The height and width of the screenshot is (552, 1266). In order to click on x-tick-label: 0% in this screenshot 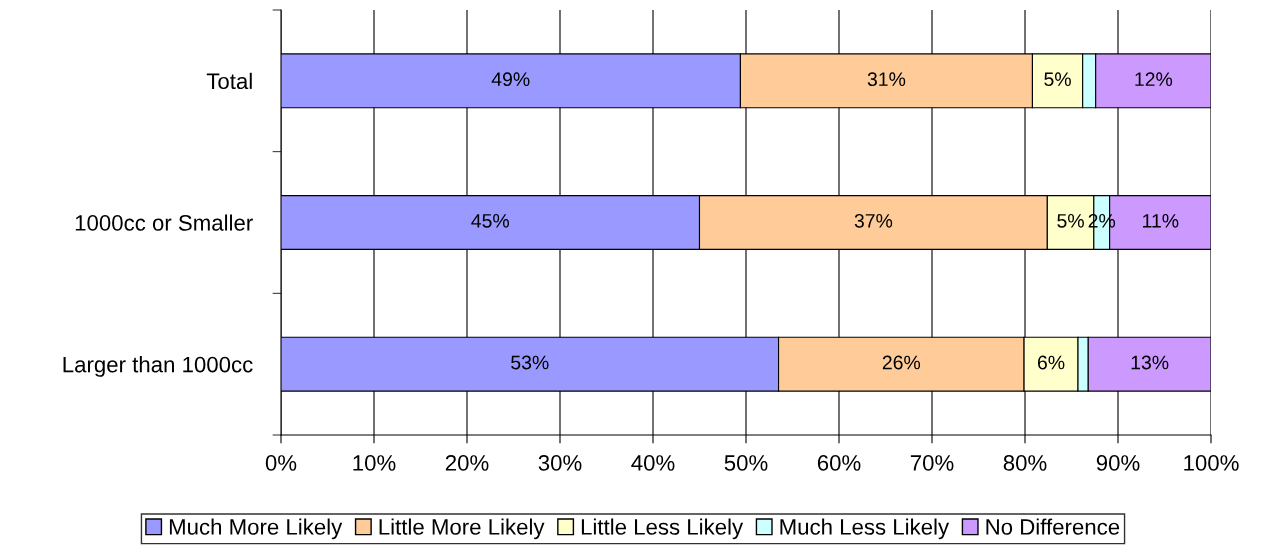, I will do `click(281, 463)`.